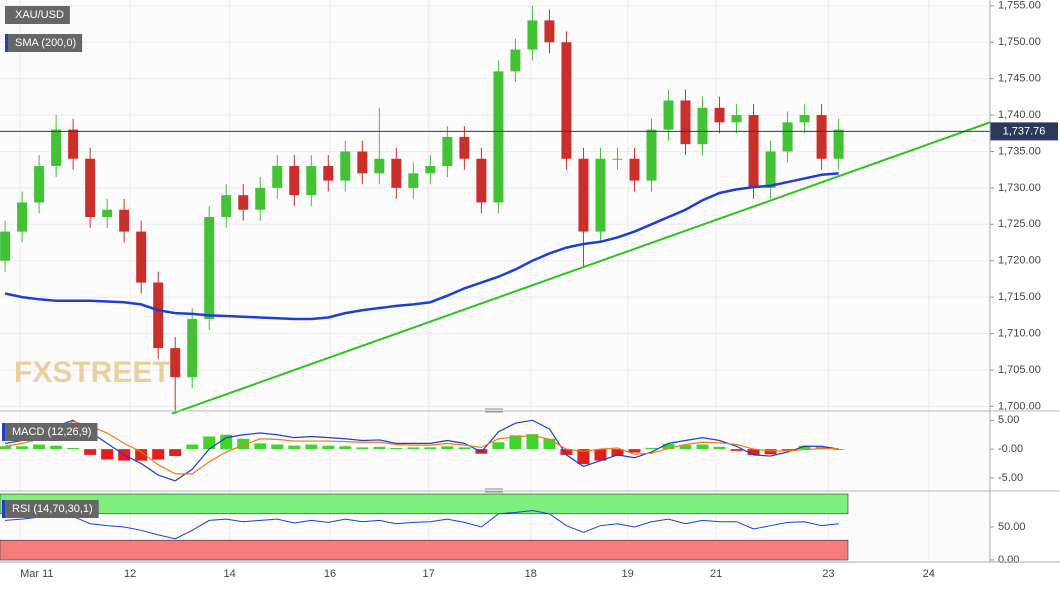 Image resolution: width=1060 pixels, height=592 pixels. What do you see at coordinates (1010, 478) in the screenshot?
I see `y-tick-label: -5.00` at bounding box center [1010, 478].